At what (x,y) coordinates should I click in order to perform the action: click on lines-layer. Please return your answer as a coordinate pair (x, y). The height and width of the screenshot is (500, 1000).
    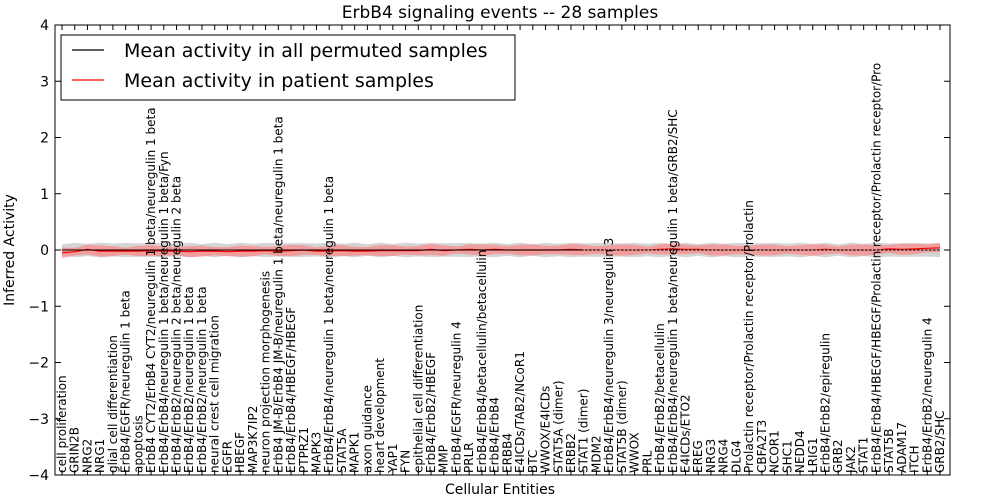
    Looking at the image, I should click on (501, 250).